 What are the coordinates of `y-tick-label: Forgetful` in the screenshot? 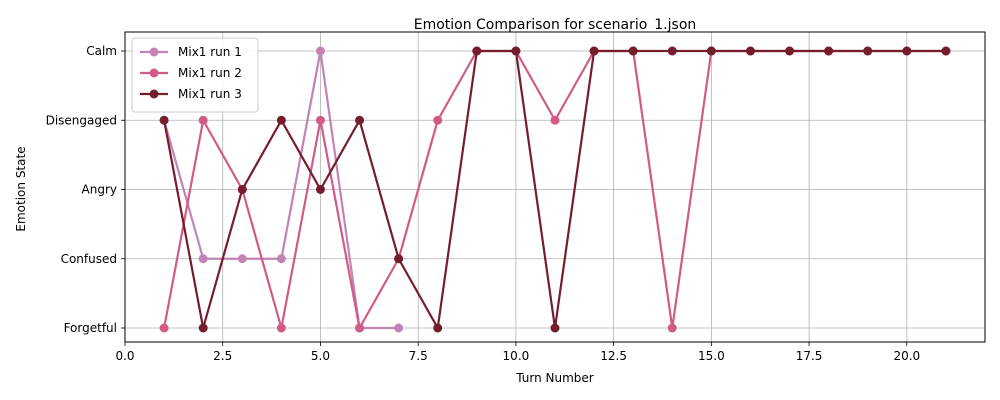 It's located at (90, 328).